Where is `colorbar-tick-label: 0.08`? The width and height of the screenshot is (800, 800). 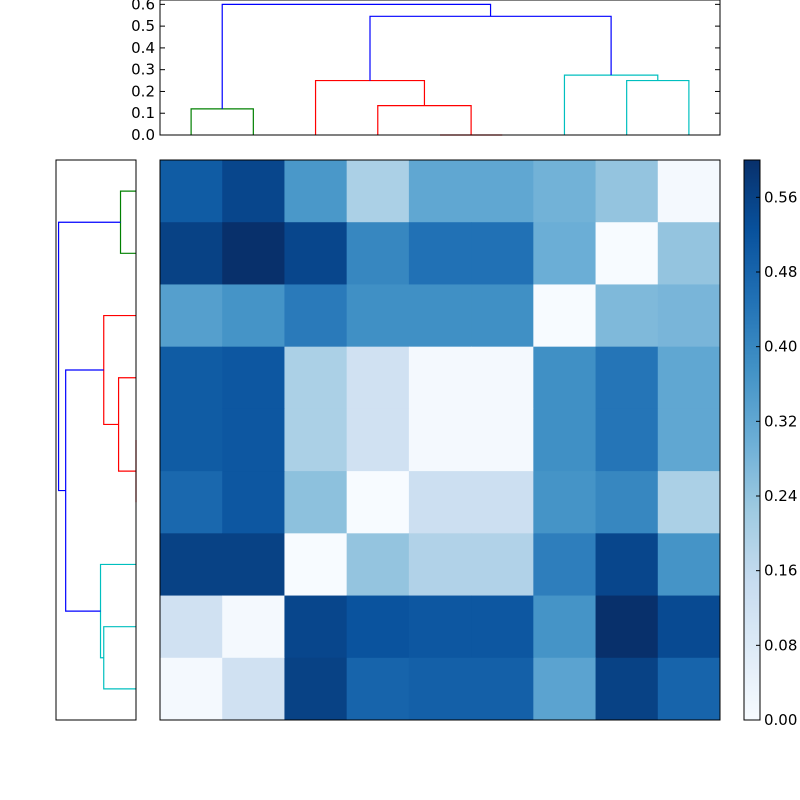
colorbar-tick-label: 0.08 is located at coordinates (780, 645).